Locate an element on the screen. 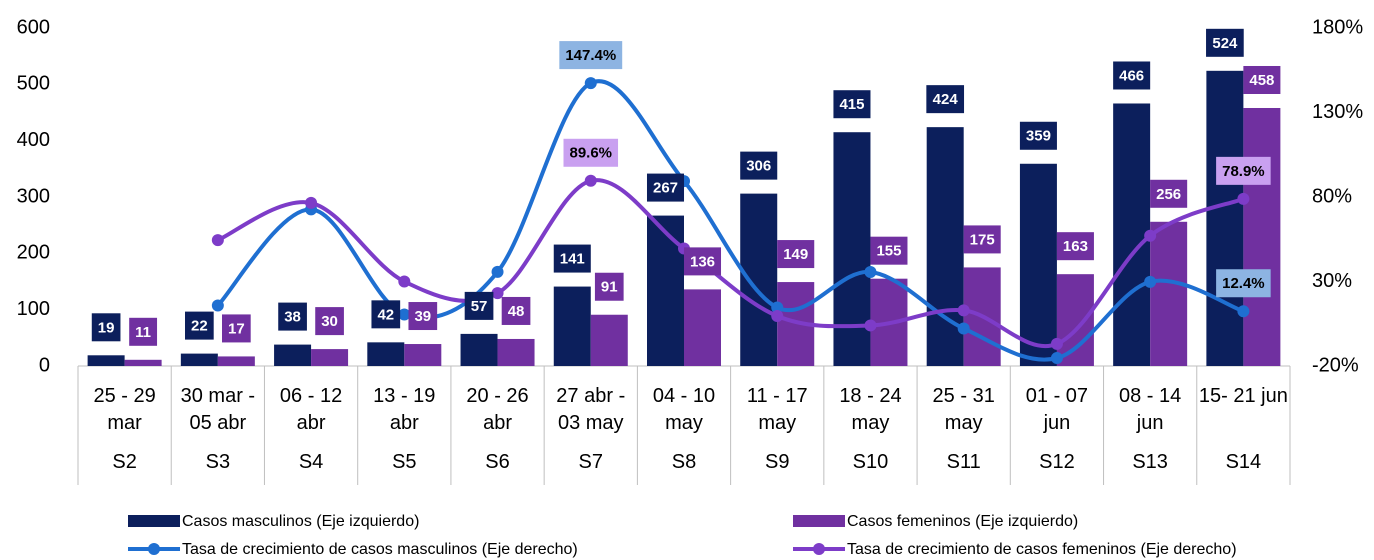 Image resolution: width=1374 pixels, height=560 pixels. week-label: S4 is located at coordinates (311, 462).